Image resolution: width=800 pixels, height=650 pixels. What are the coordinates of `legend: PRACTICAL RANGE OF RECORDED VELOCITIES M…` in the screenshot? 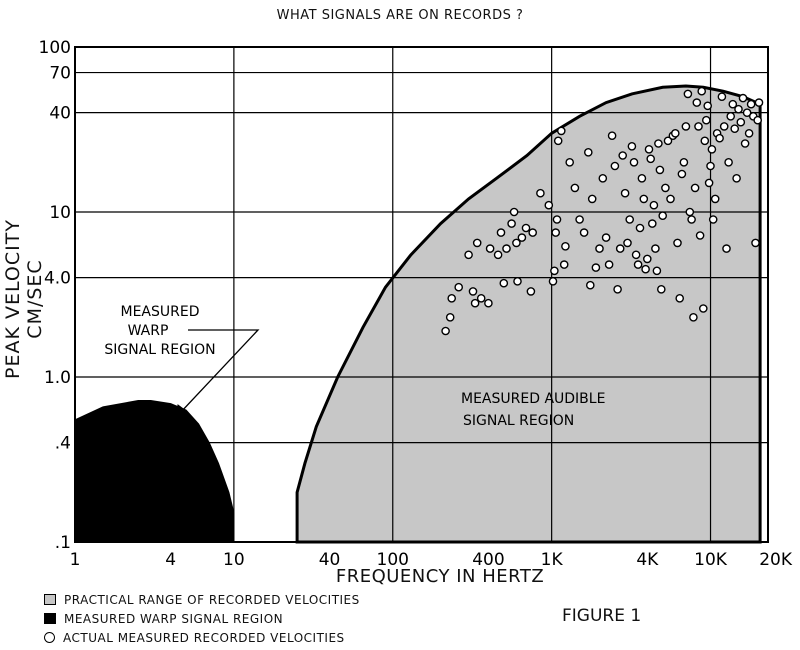 It's located at (202, 618).